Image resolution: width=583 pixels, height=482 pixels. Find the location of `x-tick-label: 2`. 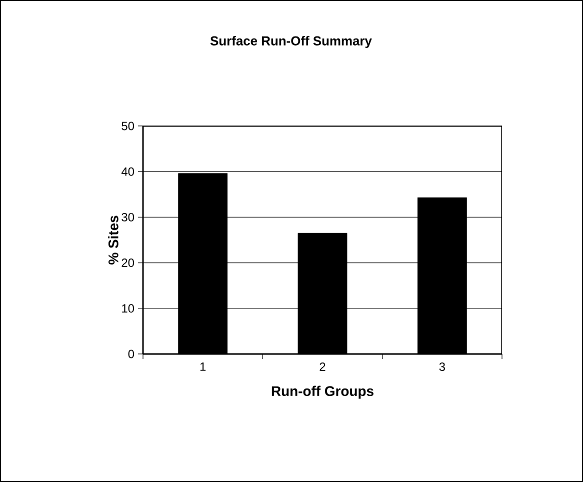

x-tick-label: 2 is located at coordinates (323, 366).